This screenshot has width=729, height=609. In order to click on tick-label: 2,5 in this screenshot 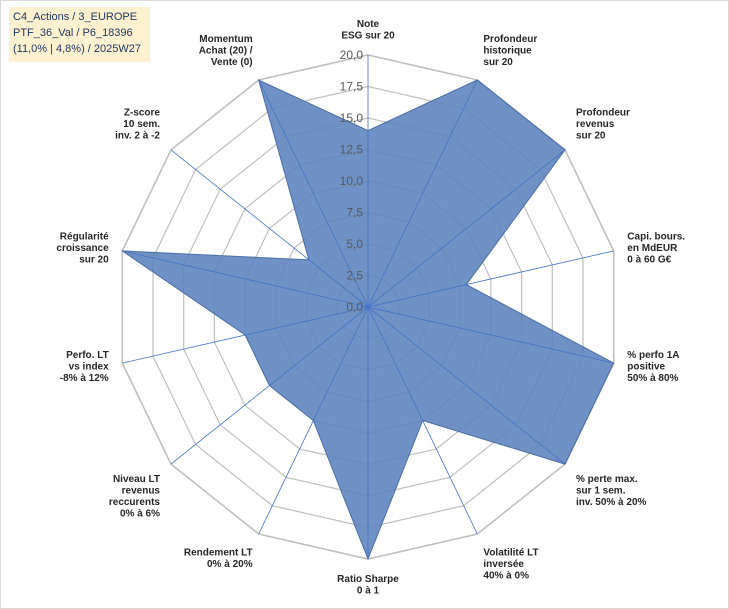, I will do `click(354, 276)`.